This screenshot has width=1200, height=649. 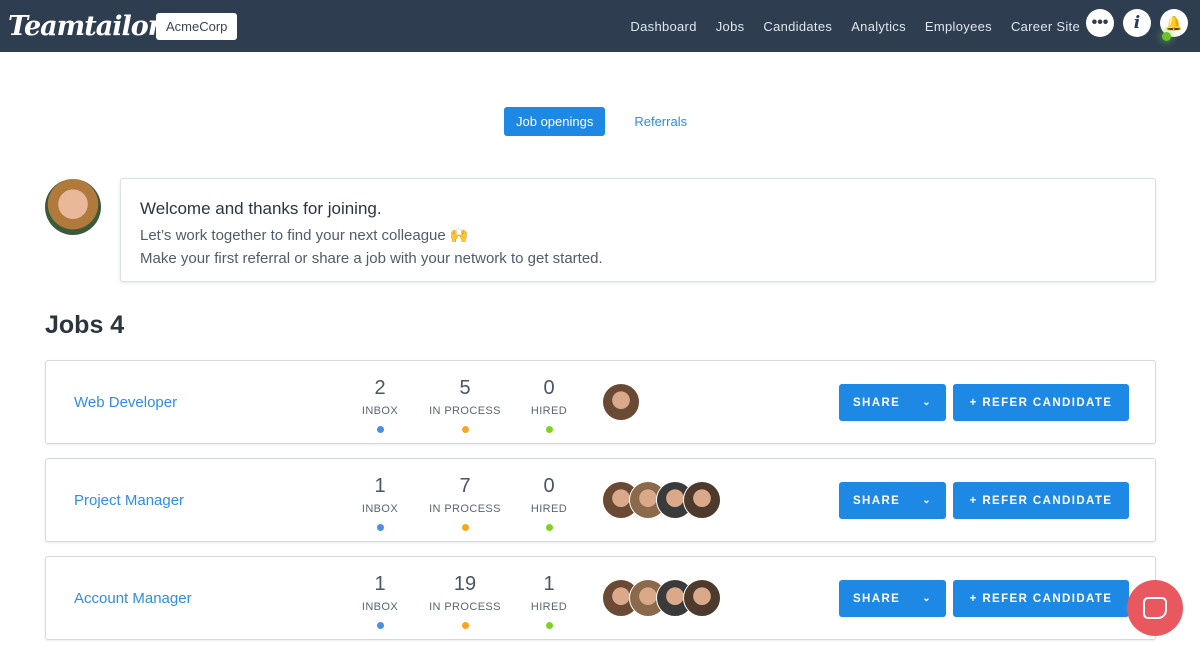 I want to click on stat-in_process: 5 IN PROCESS, so click(x=465, y=405).